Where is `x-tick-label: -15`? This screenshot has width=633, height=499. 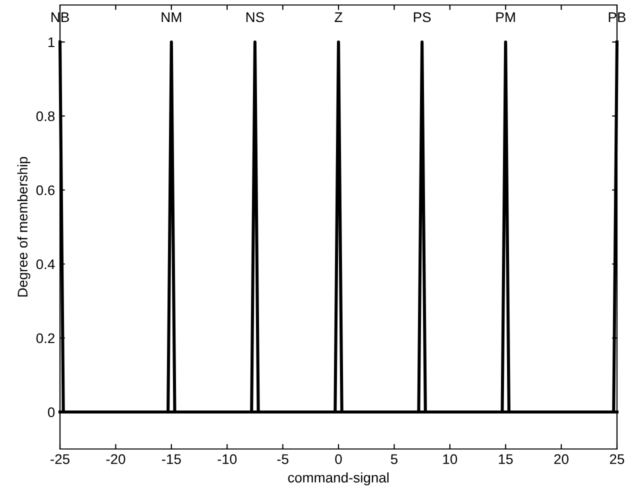
x-tick-label: -15 is located at coordinates (171, 459).